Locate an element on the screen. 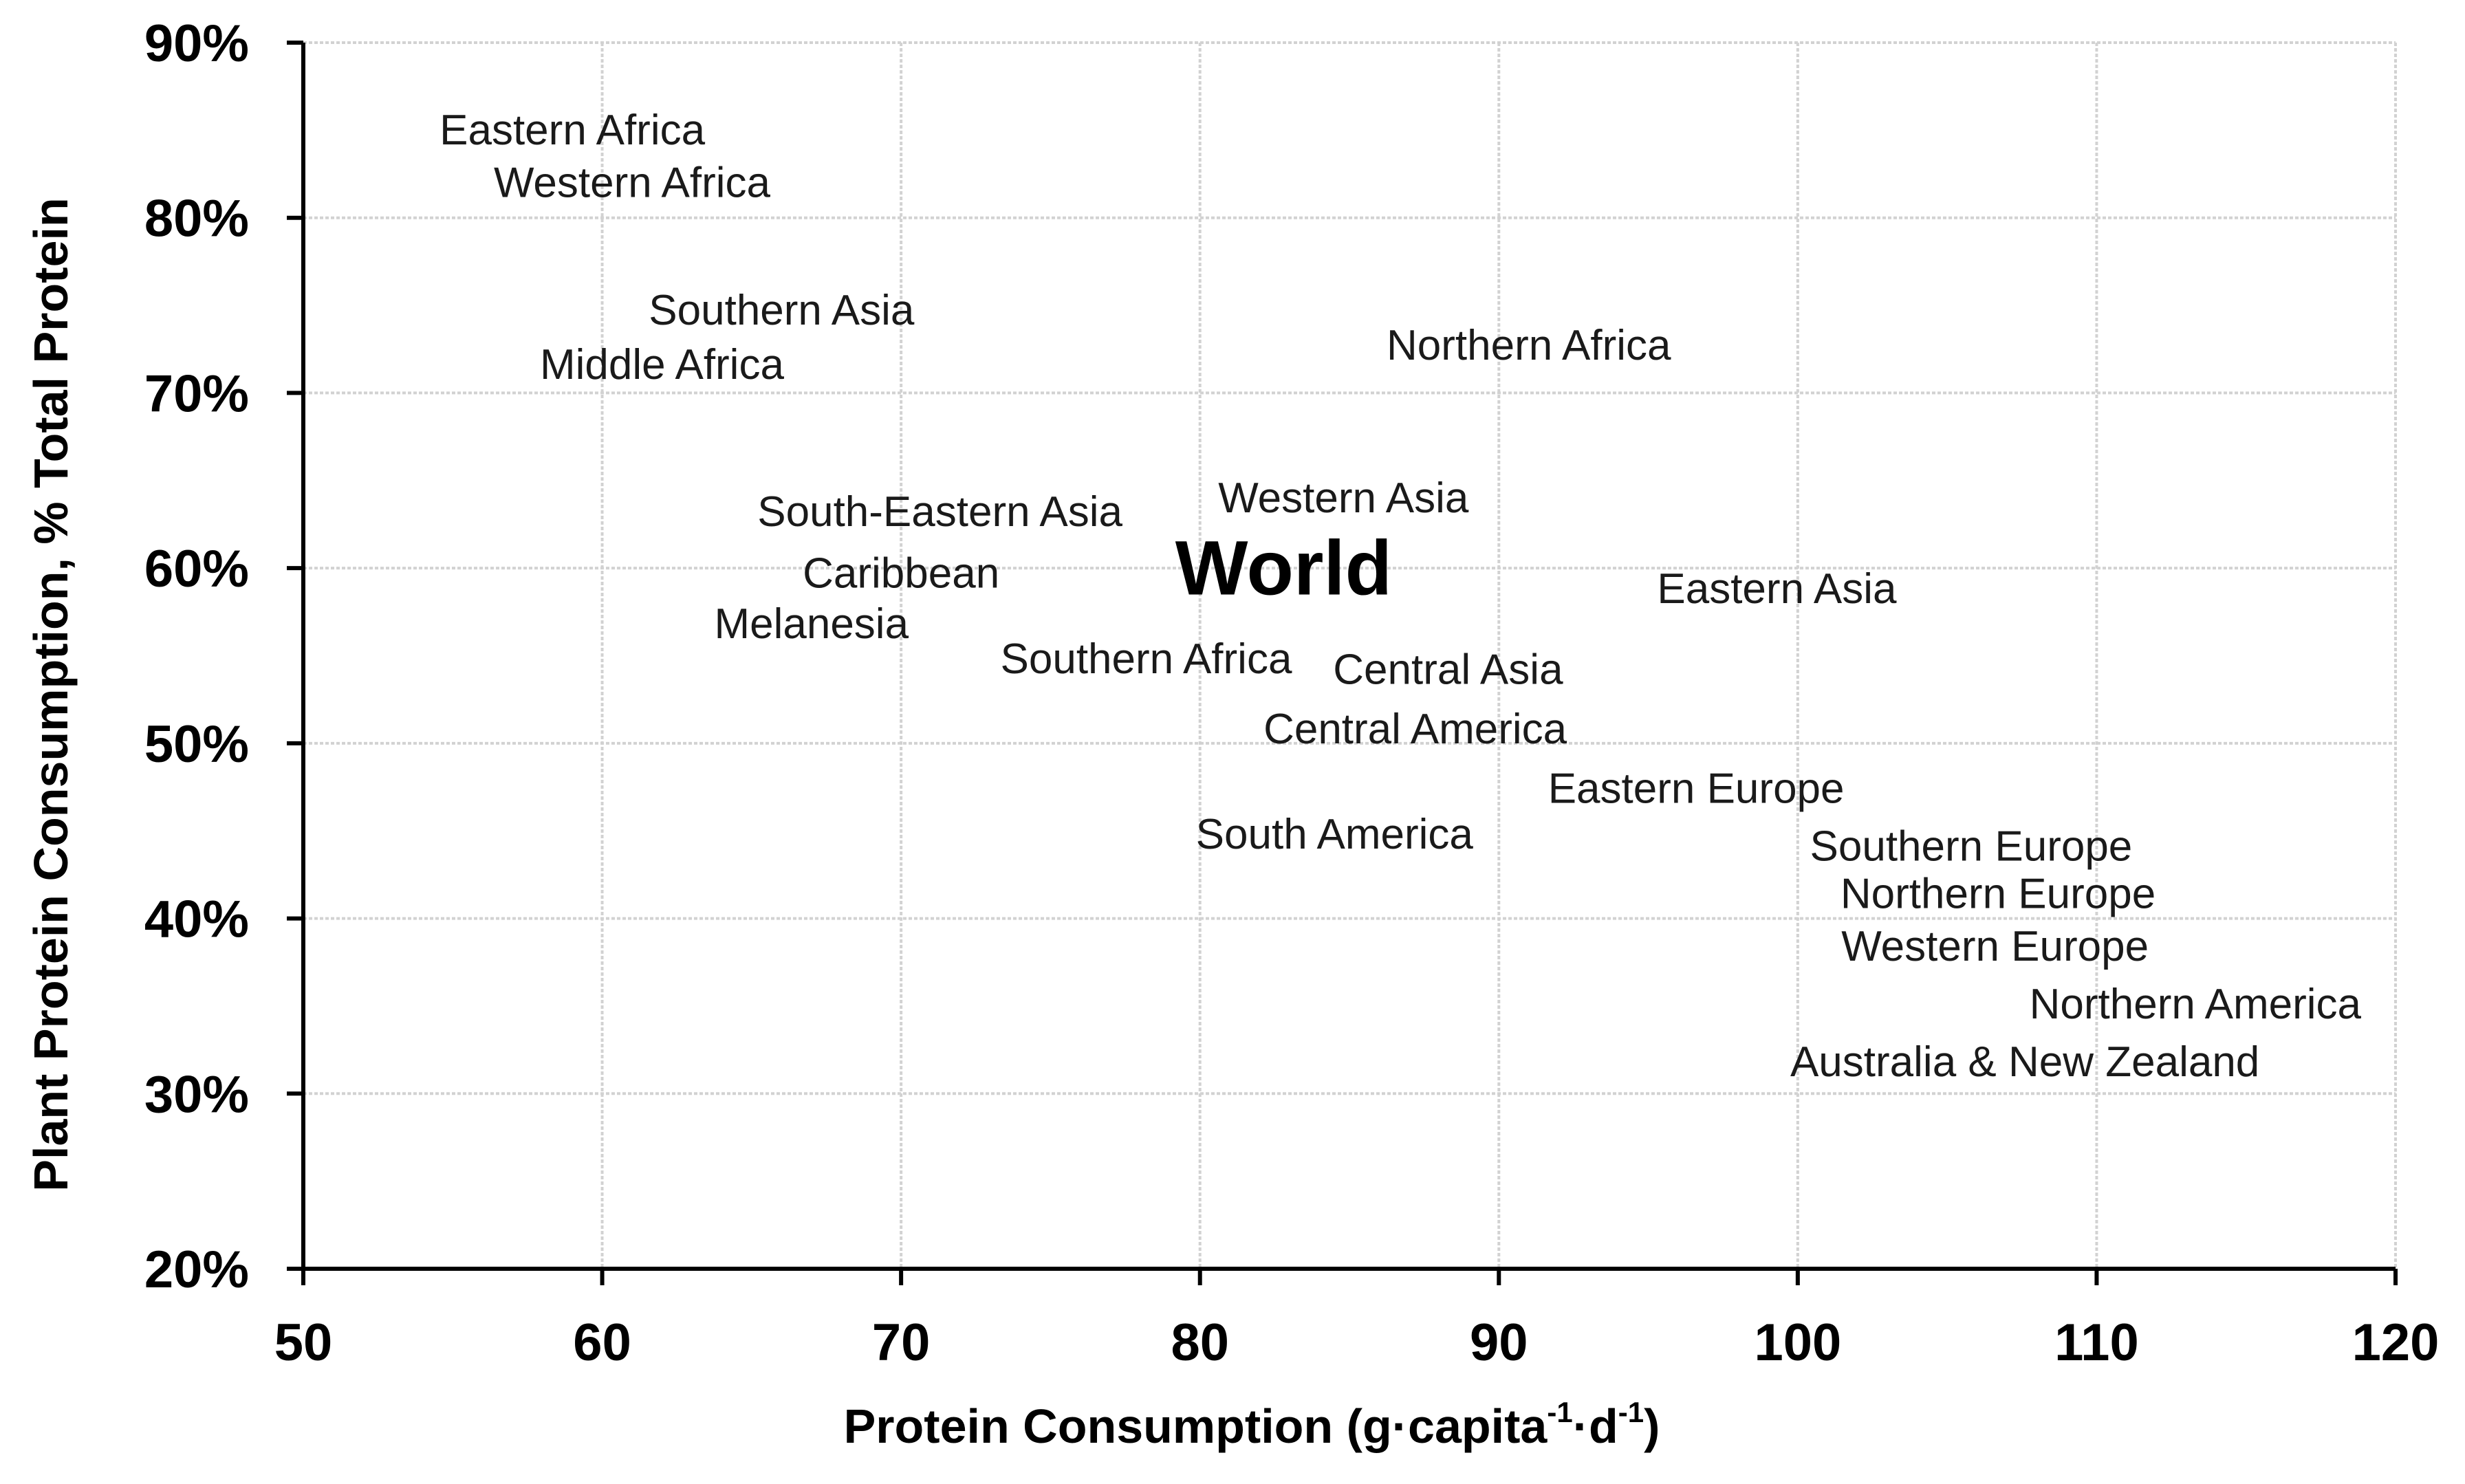  y-tick-label-5: 70% is located at coordinates (196, 393).